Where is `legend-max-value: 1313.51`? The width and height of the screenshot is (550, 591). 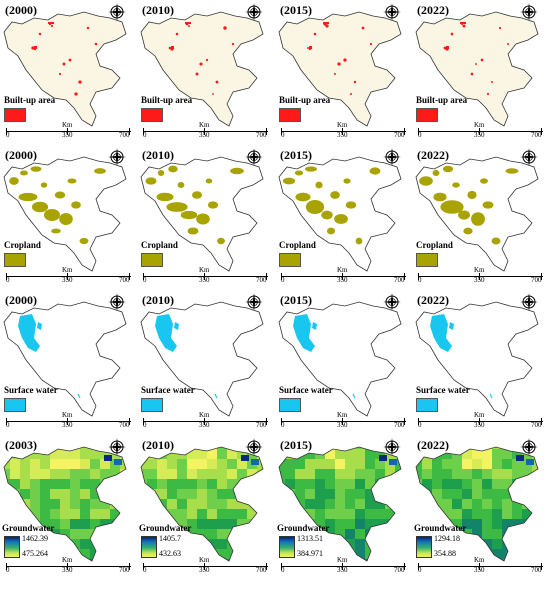 legend-max-value: 1313.51 is located at coordinates (310, 538).